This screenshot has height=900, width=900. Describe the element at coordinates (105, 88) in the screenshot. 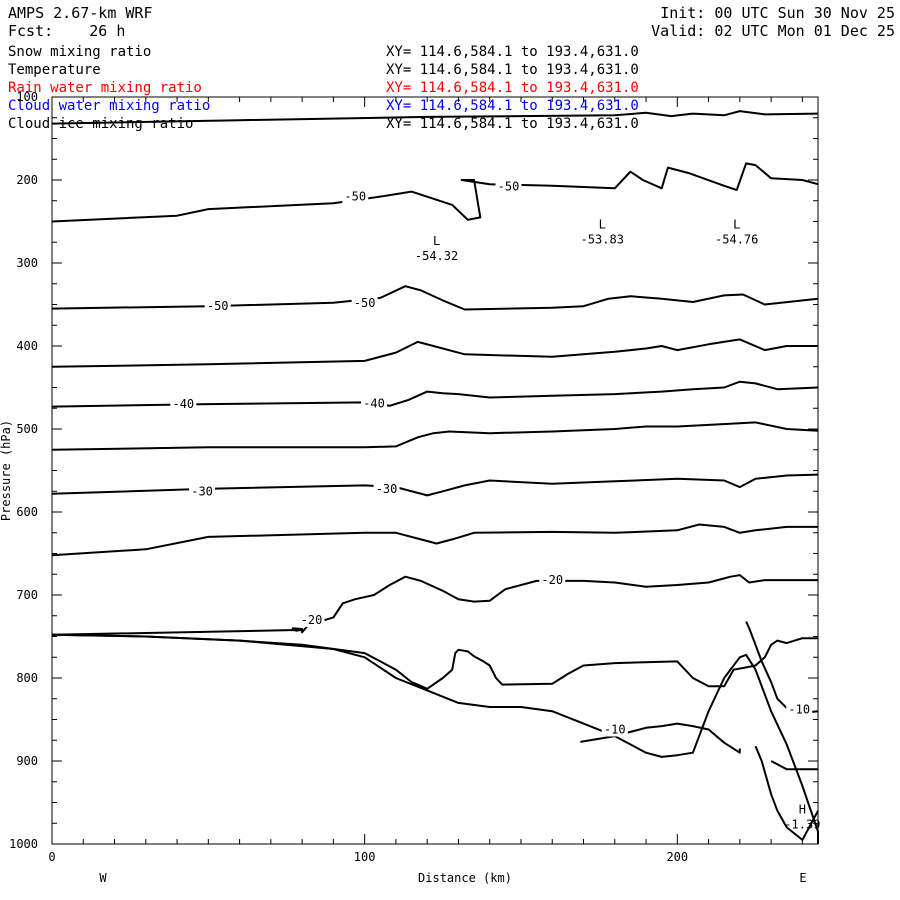

I see `field-name-rain: Rain water mixing ratio` at that location.